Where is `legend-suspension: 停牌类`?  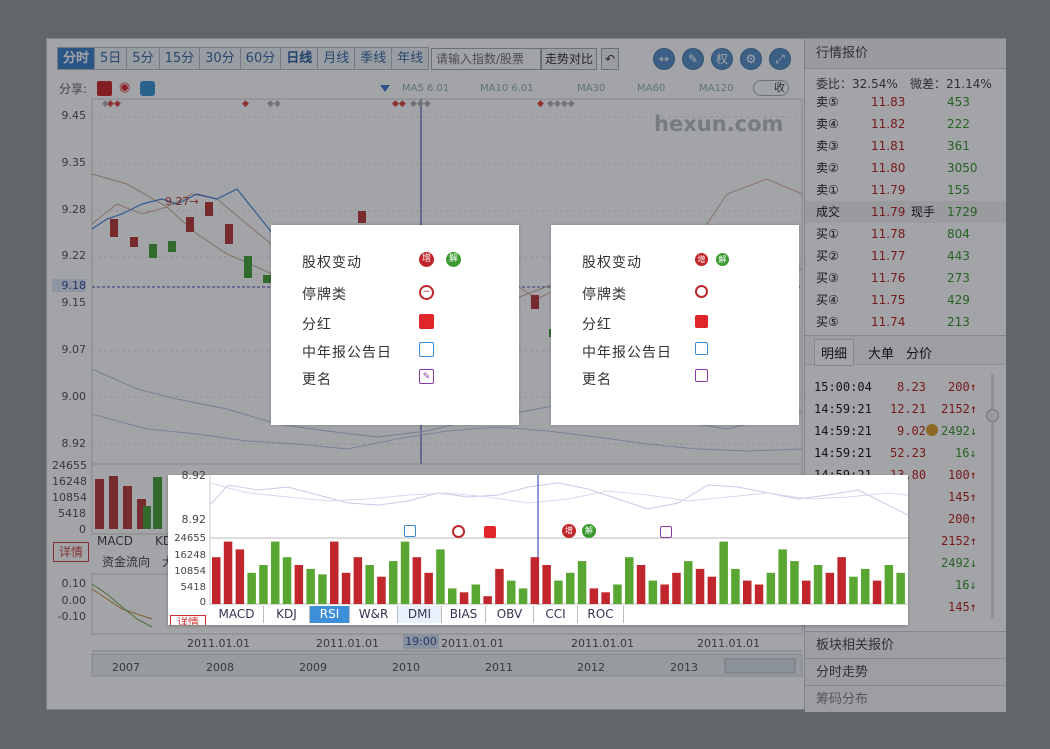 legend-suspension: 停牌类 is located at coordinates (324, 295).